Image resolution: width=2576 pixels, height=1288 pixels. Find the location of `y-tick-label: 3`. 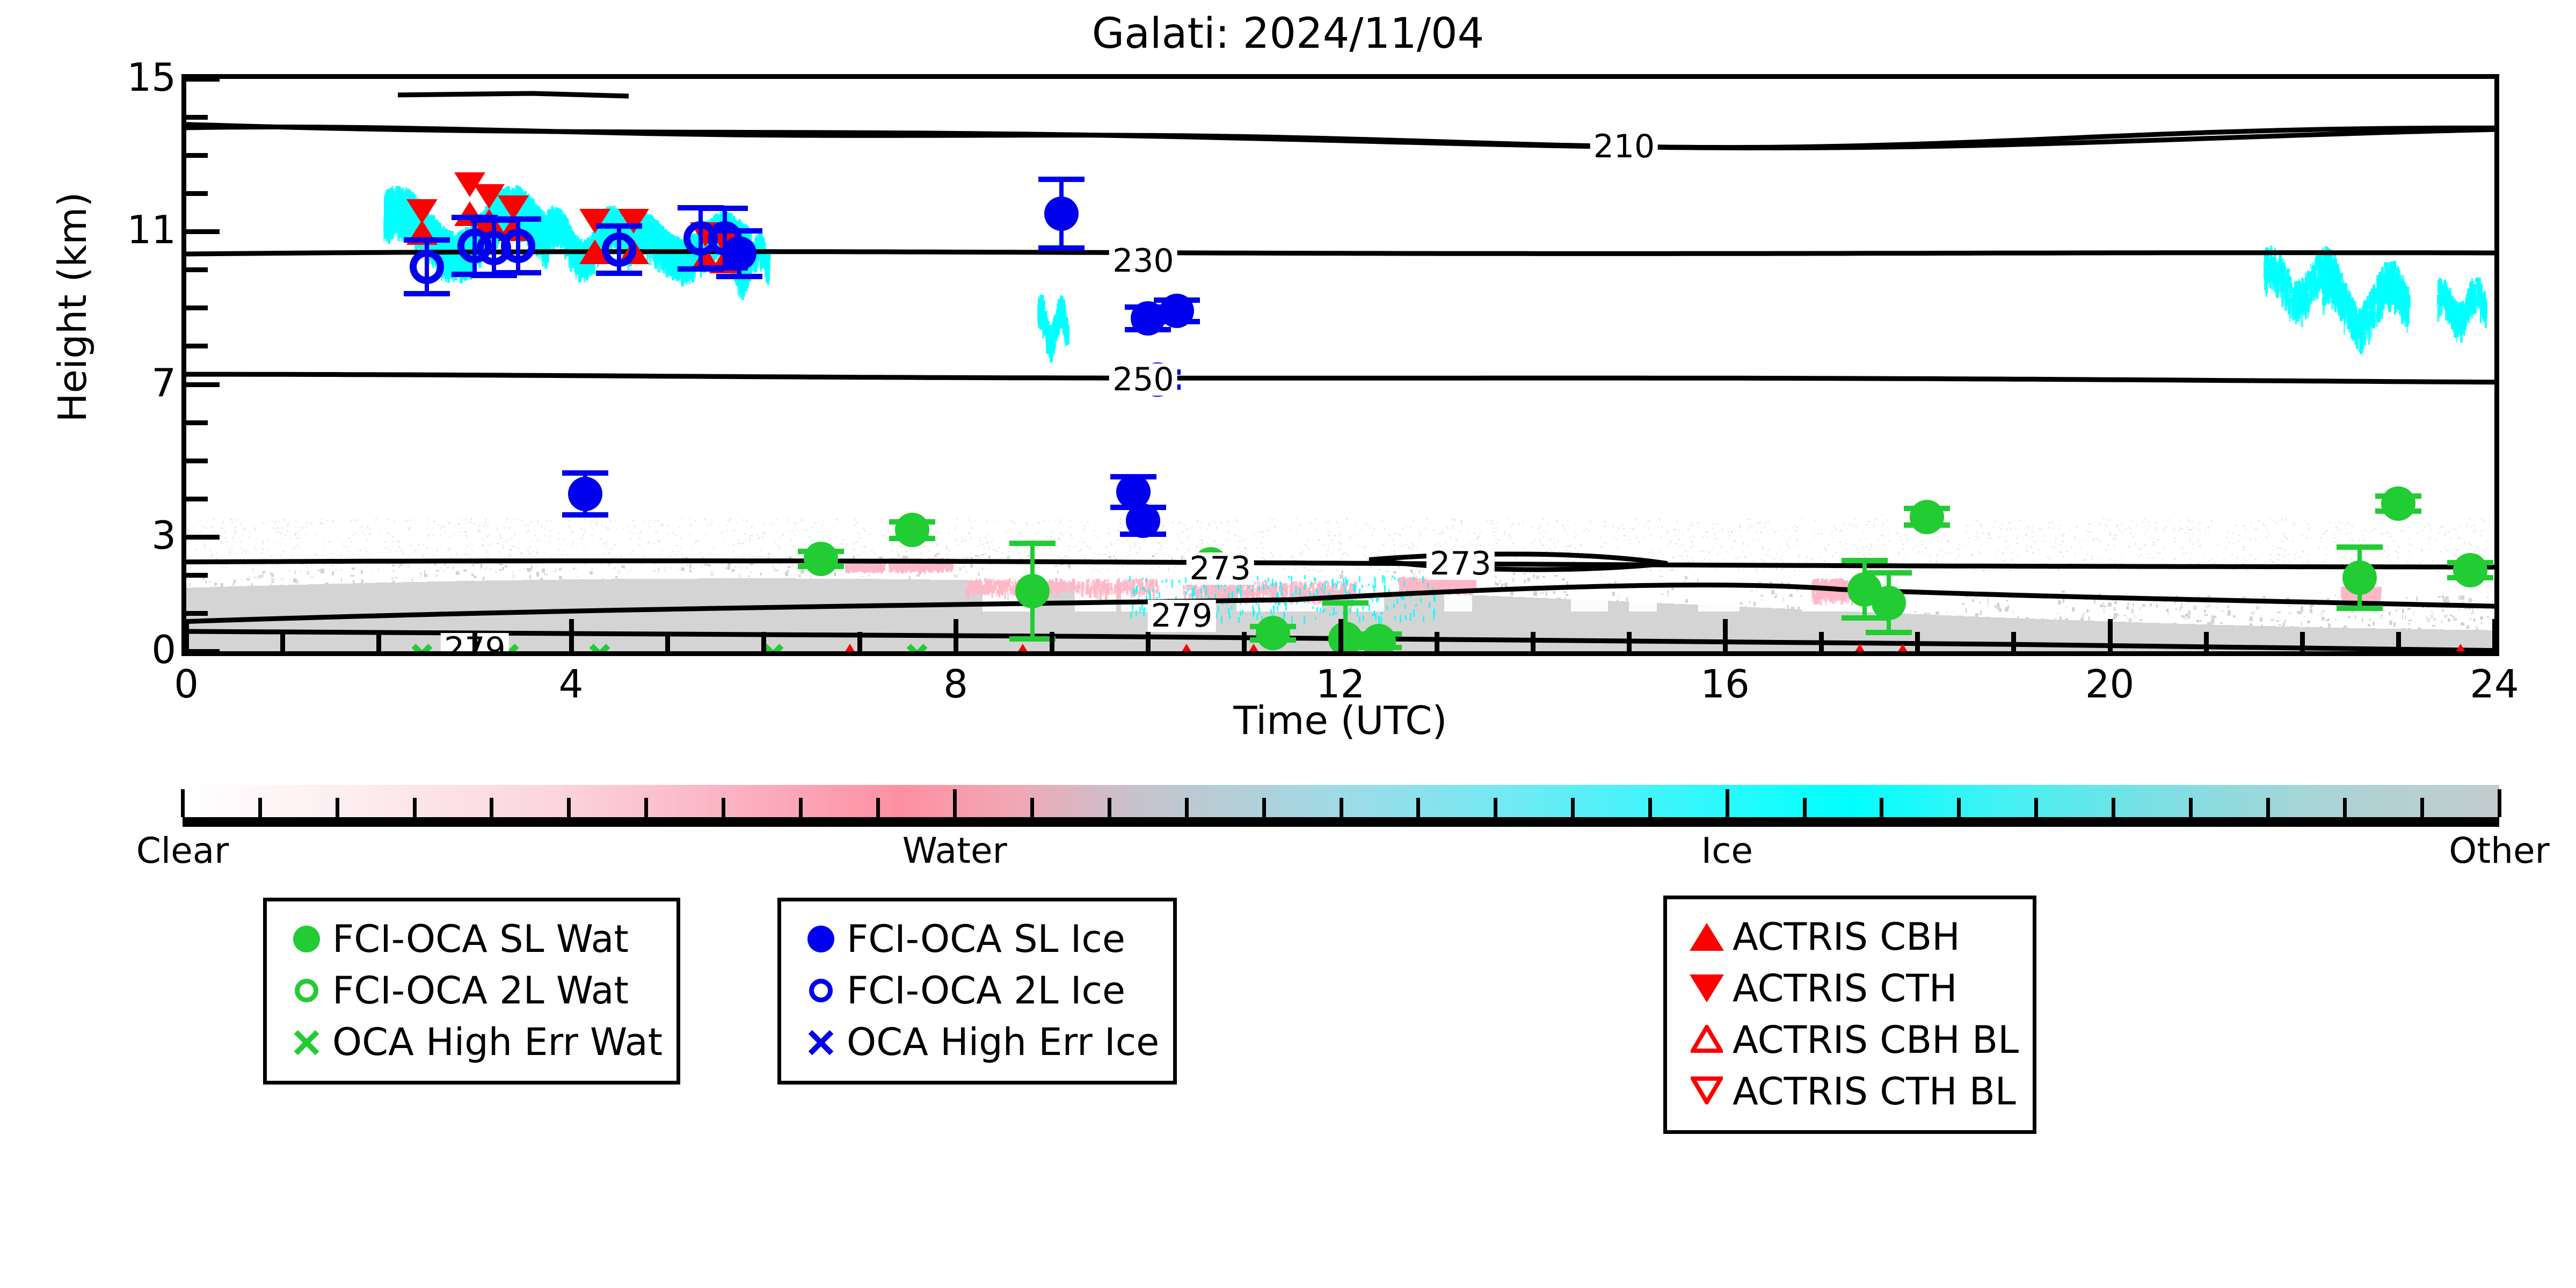

y-tick-label: 3 is located at coordinates (95, 535).